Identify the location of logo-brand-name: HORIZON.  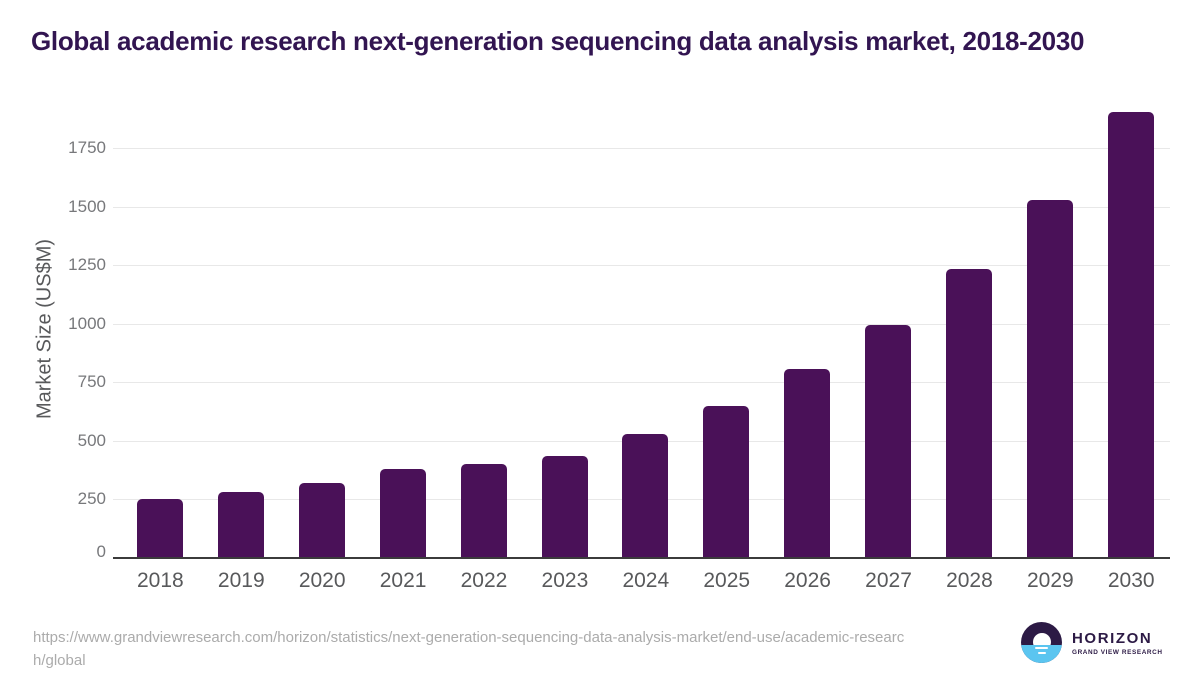
(1112, 638).